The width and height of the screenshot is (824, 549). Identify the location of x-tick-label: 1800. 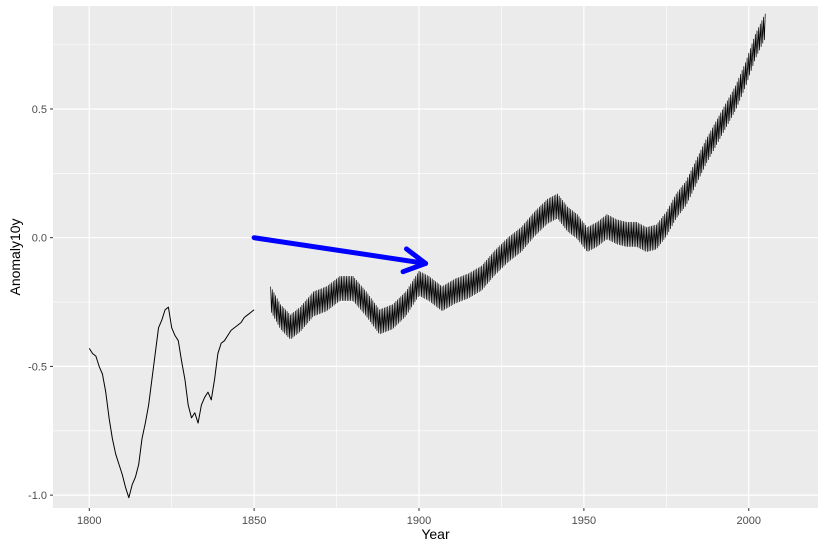
(89, 521).